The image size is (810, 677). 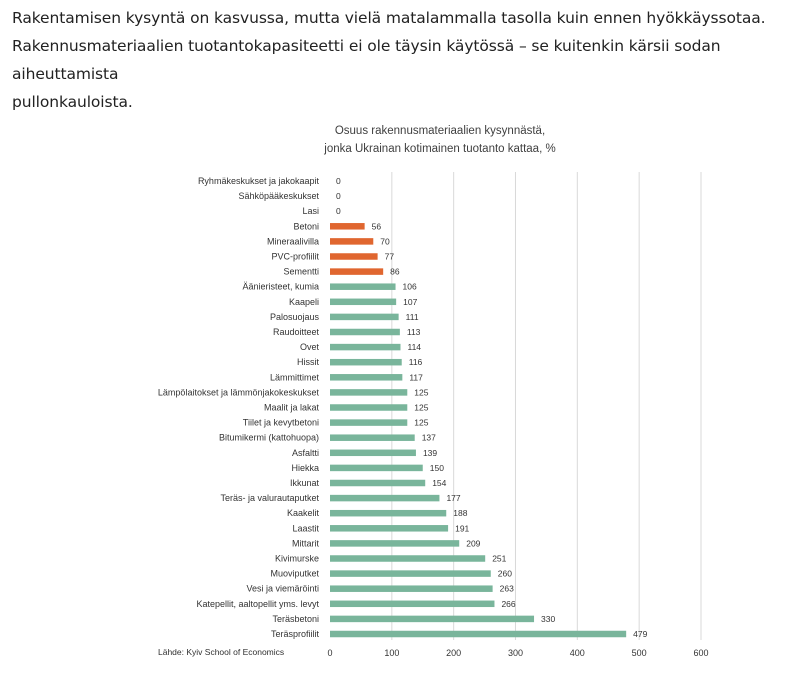 I want to click on category-label: Bitumikermi (kattohuopa), so click(x=269, y=438).